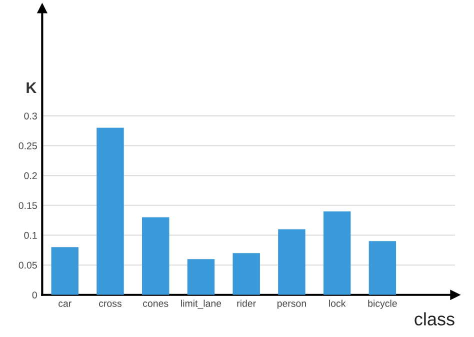 Image resolution: width=474 pixels, height=337 pixels. I want to click on y-tick-label: 0.25, so click(27, 146).